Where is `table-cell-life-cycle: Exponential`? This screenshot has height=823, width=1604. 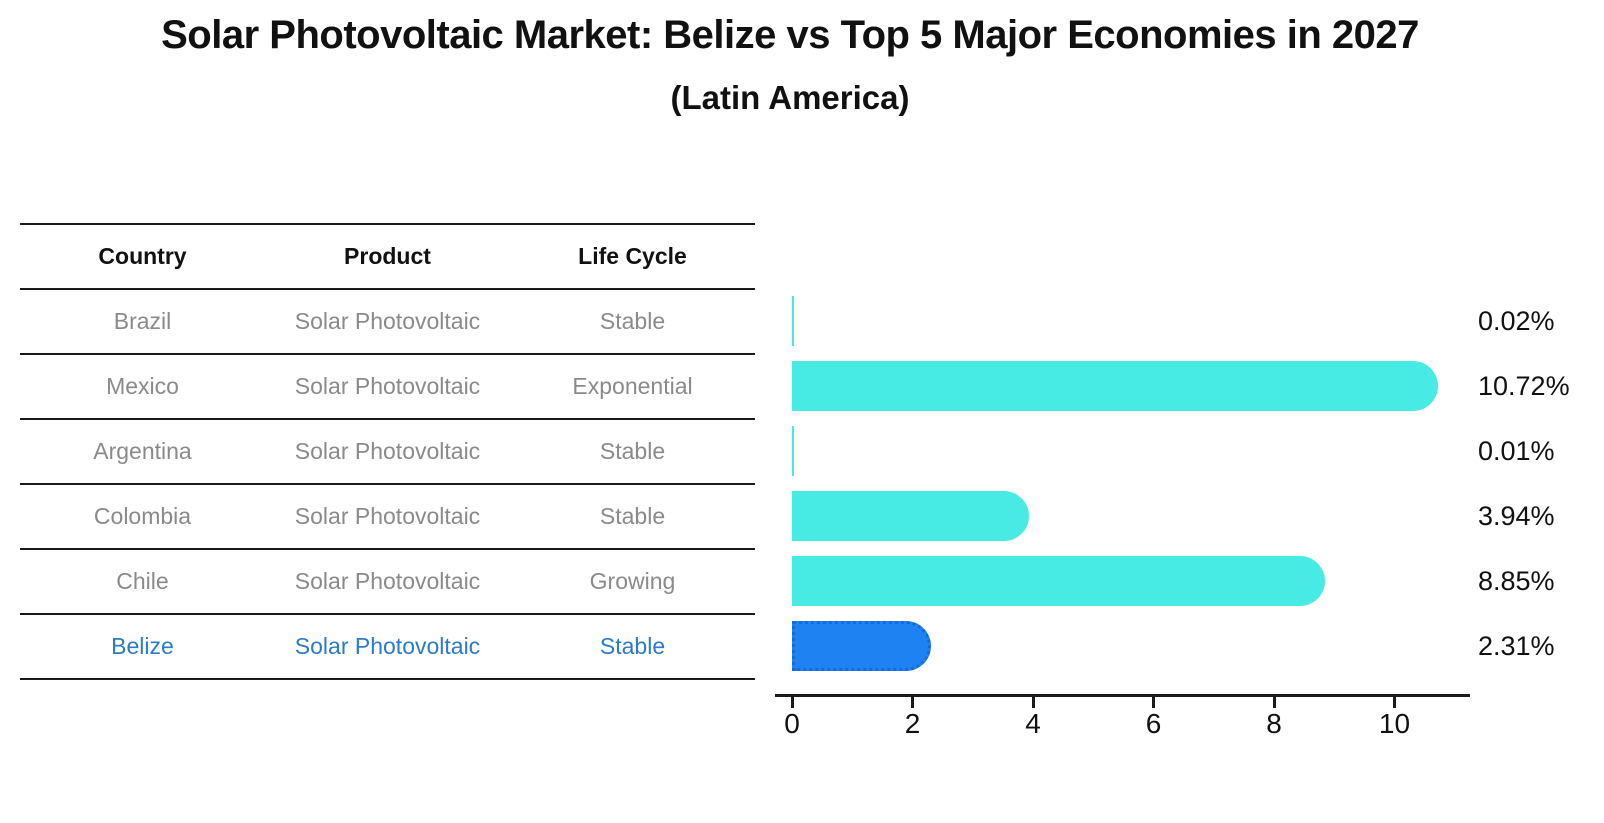 table-cell-life-cycle: Exponential is located at coordinates (632, 386).